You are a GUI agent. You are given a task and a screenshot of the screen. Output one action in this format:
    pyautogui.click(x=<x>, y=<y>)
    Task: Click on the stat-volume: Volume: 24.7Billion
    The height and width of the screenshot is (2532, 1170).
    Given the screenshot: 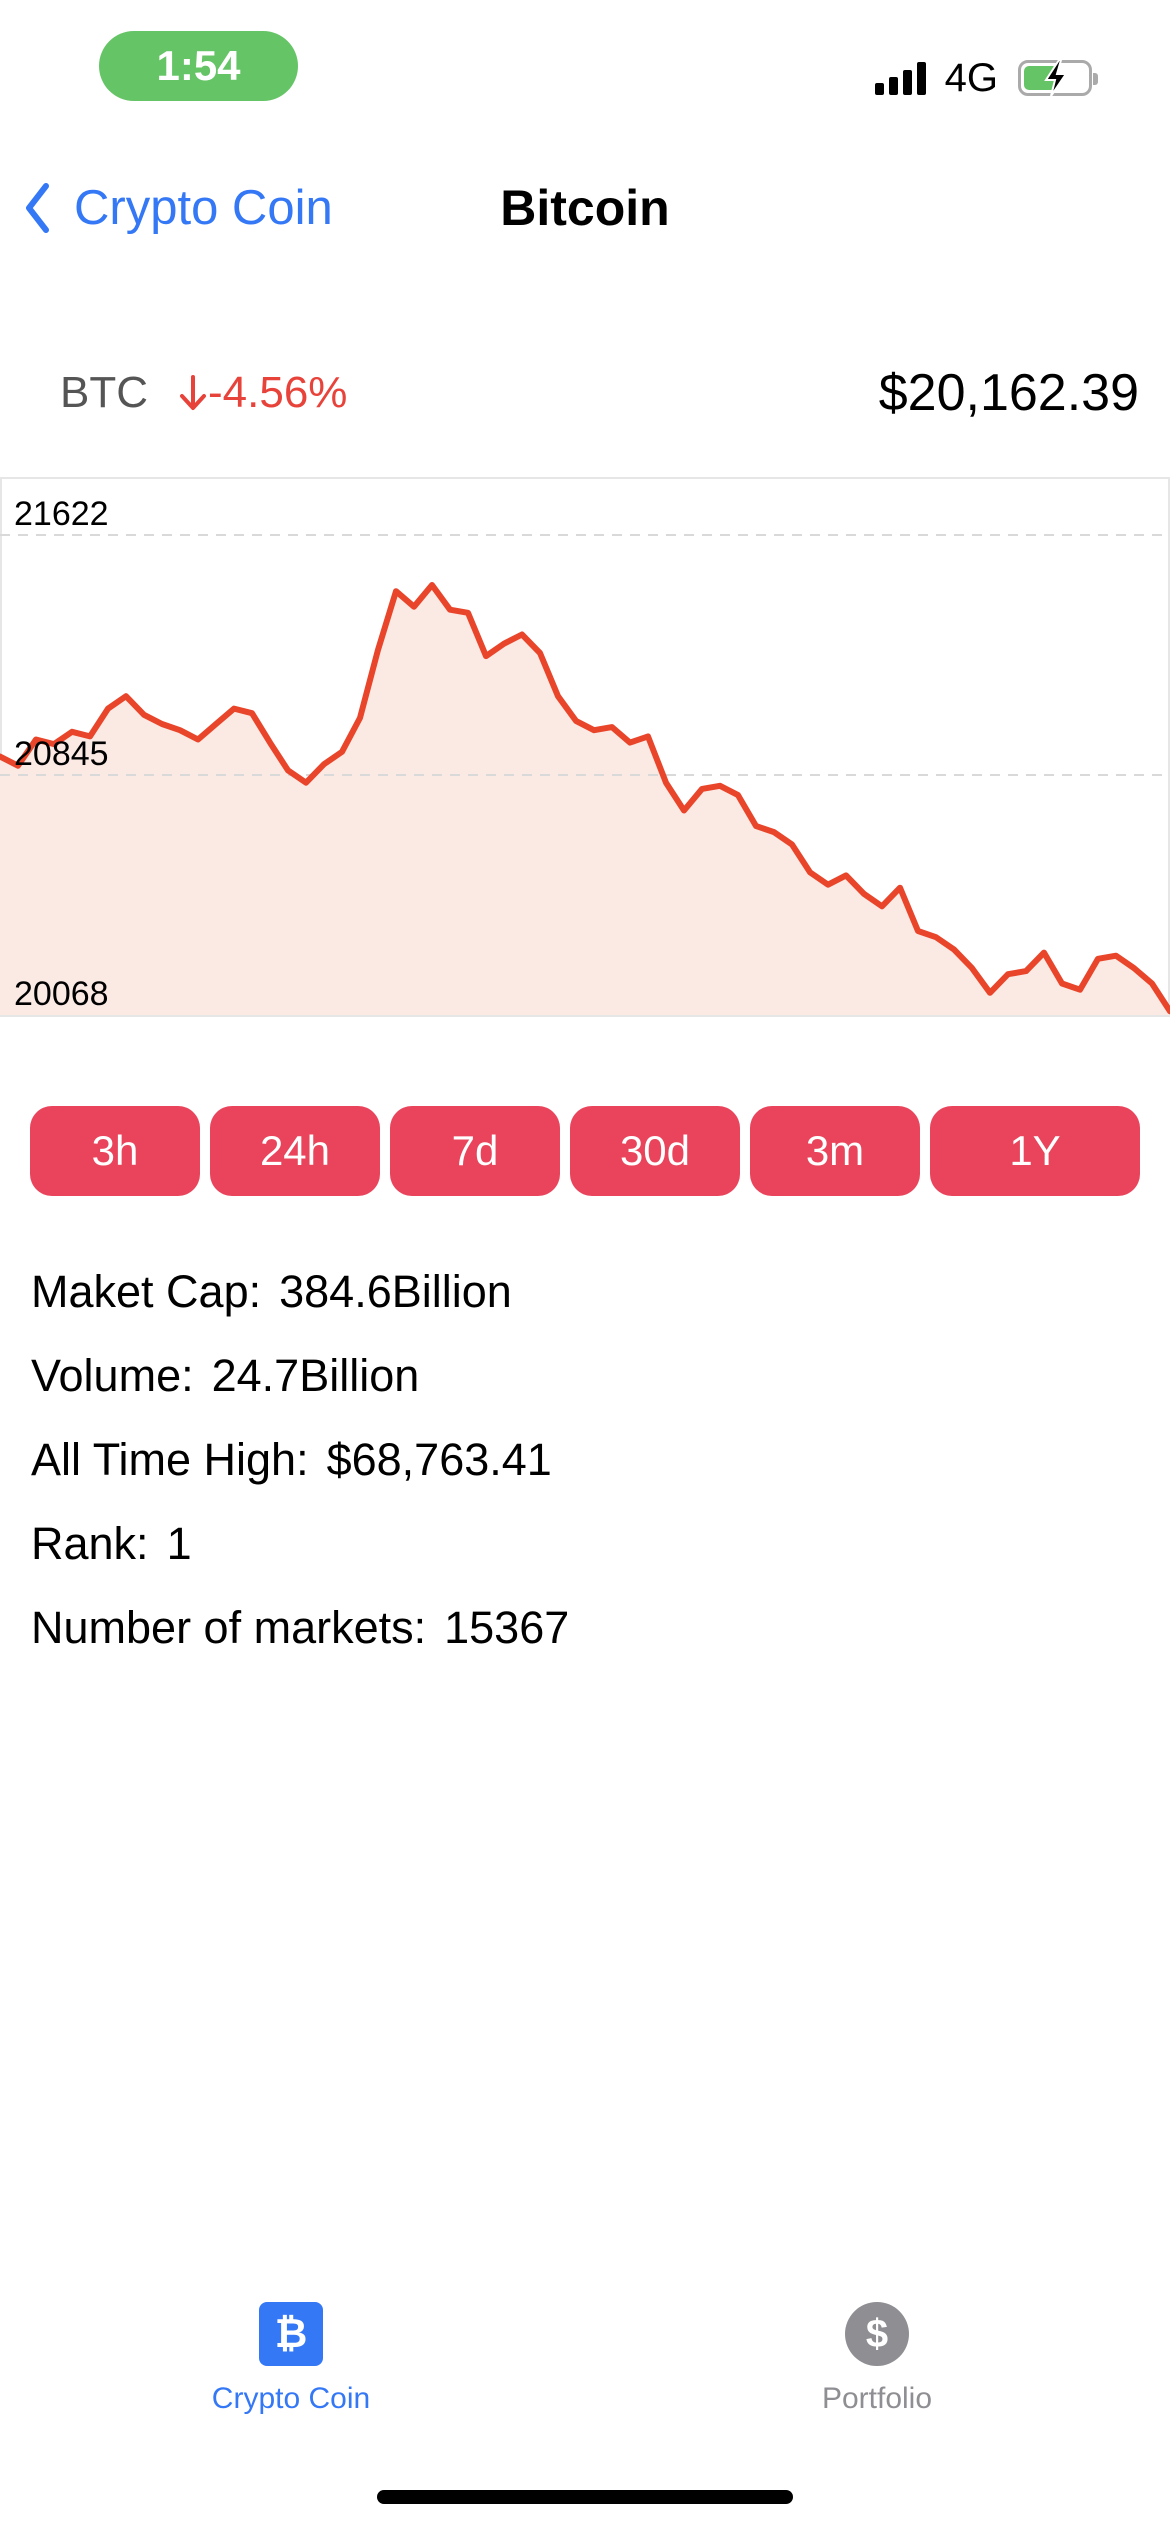 What is the action you would take?
    pyautogui.click(x=300, y=1376)
    